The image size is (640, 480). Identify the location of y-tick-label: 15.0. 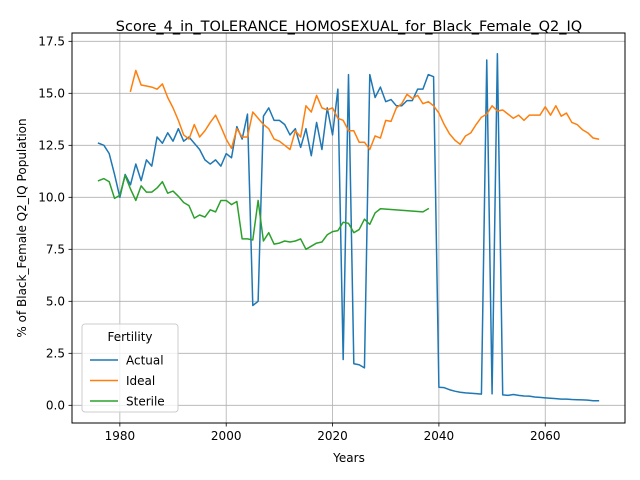
(51, 94).